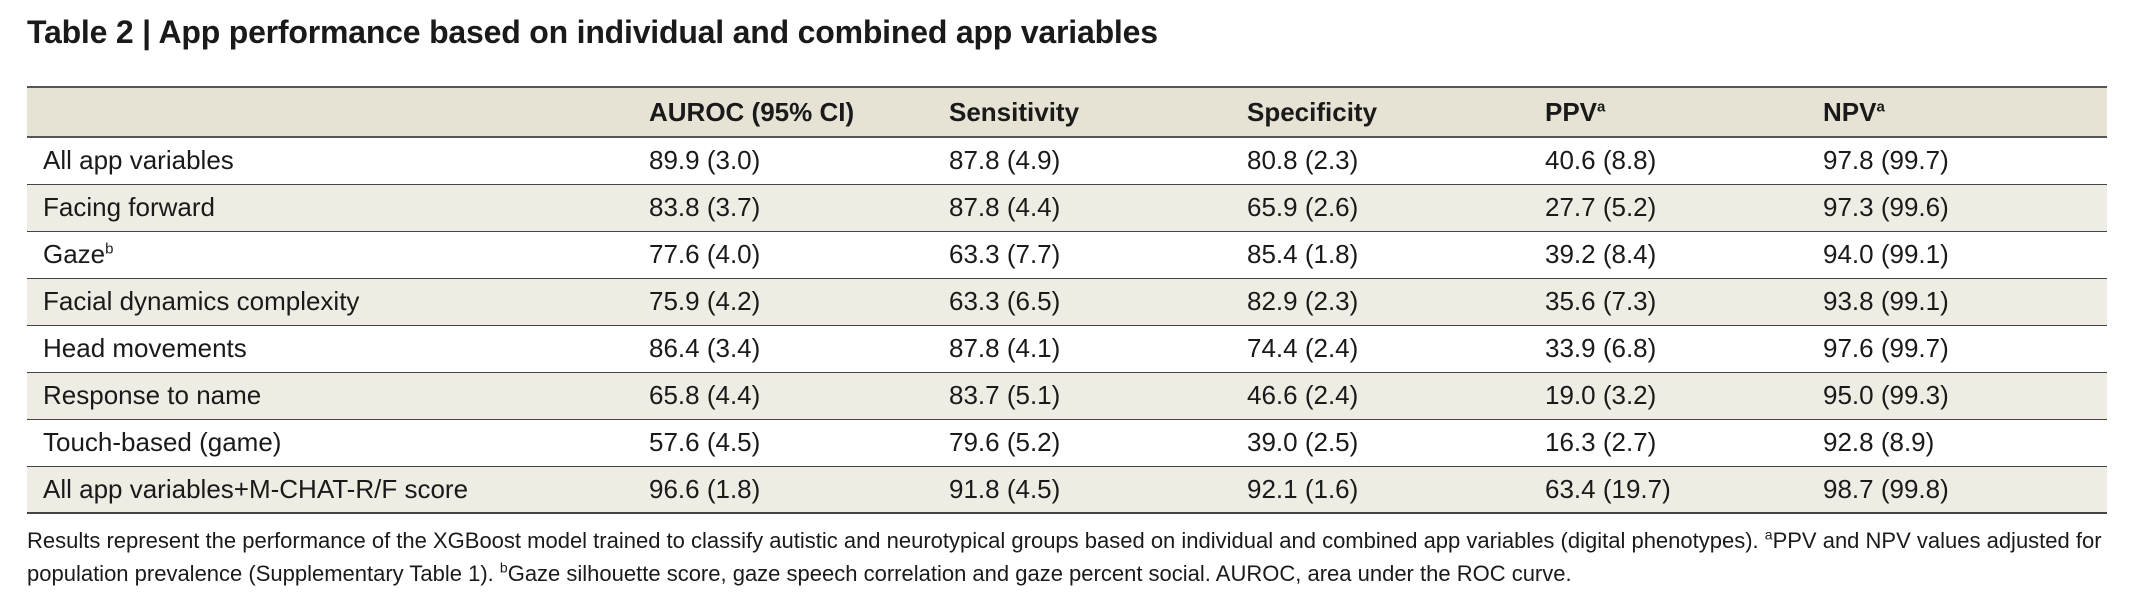  Describe the element at coordinates (1674, 349) in the screenshot. I see `table-cell: 33.9 (6.8)` at that location.